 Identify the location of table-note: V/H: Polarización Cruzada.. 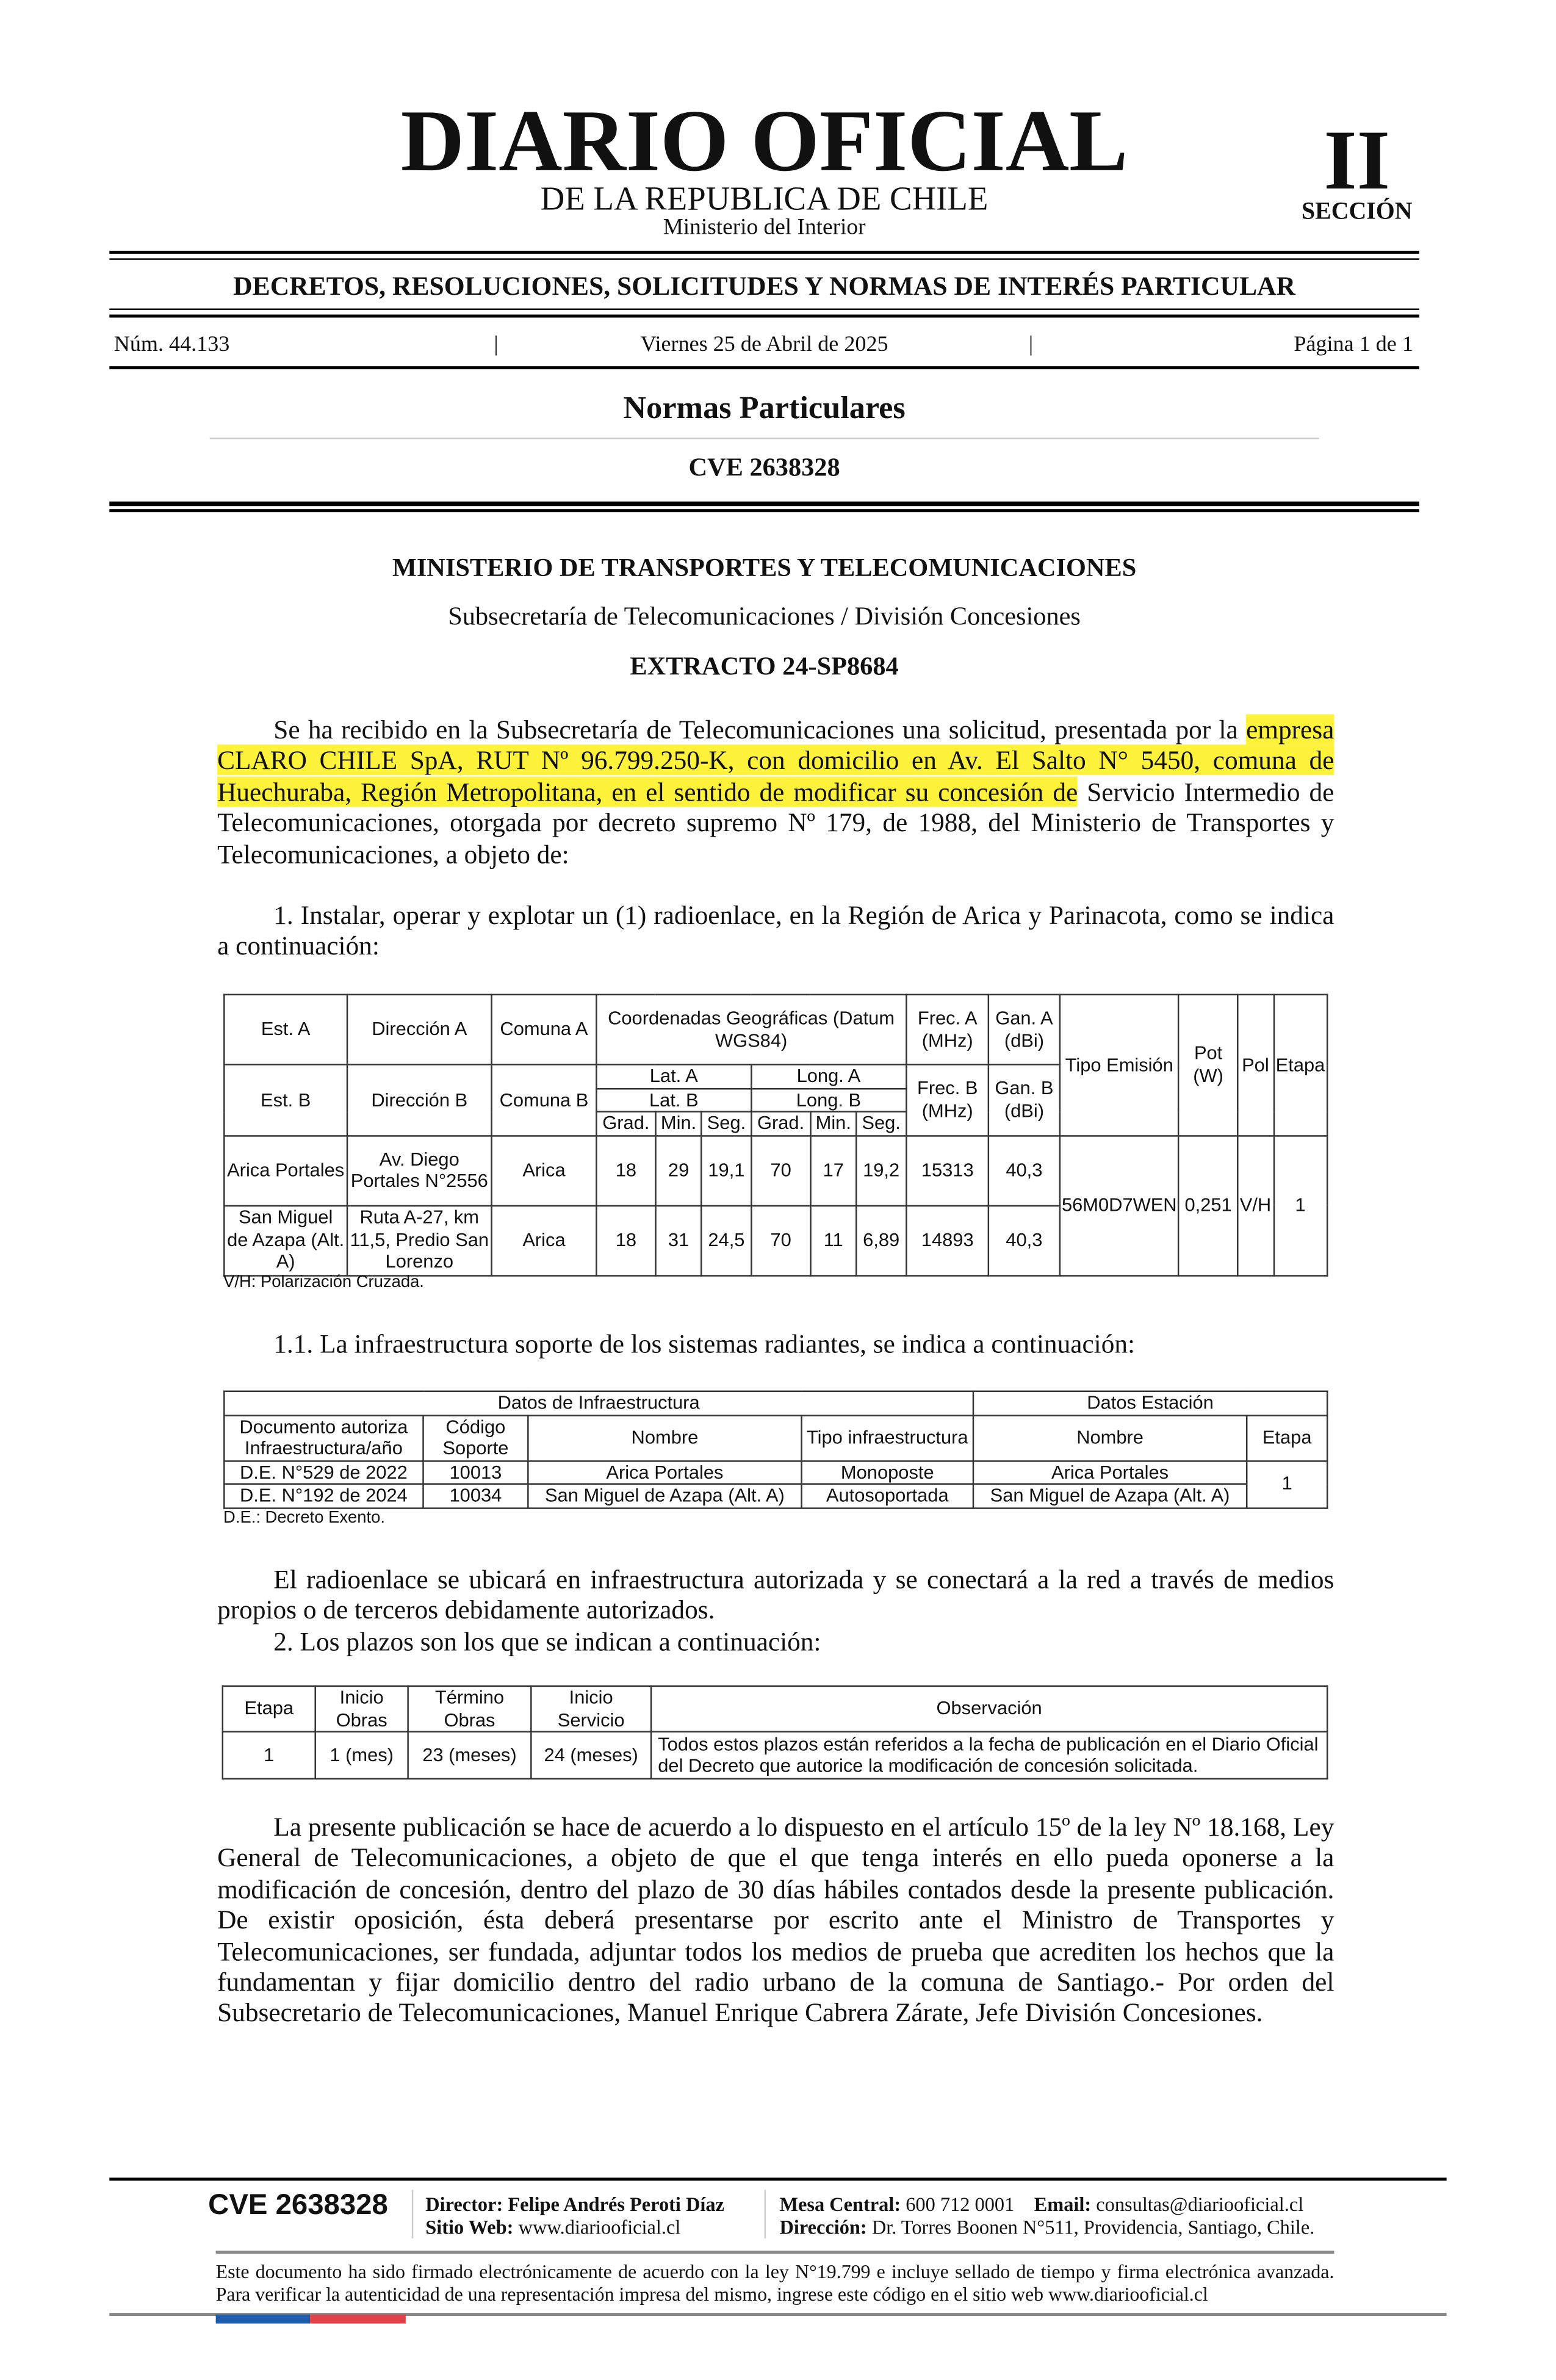
(323, 1282).